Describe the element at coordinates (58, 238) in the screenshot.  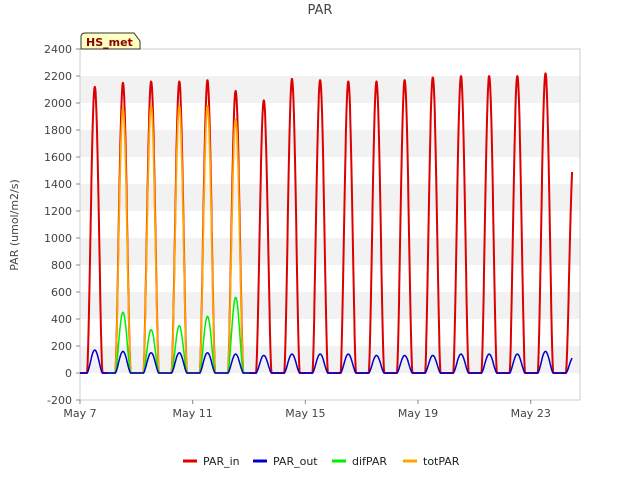
I see `y-tick-label: 1000` at that location.